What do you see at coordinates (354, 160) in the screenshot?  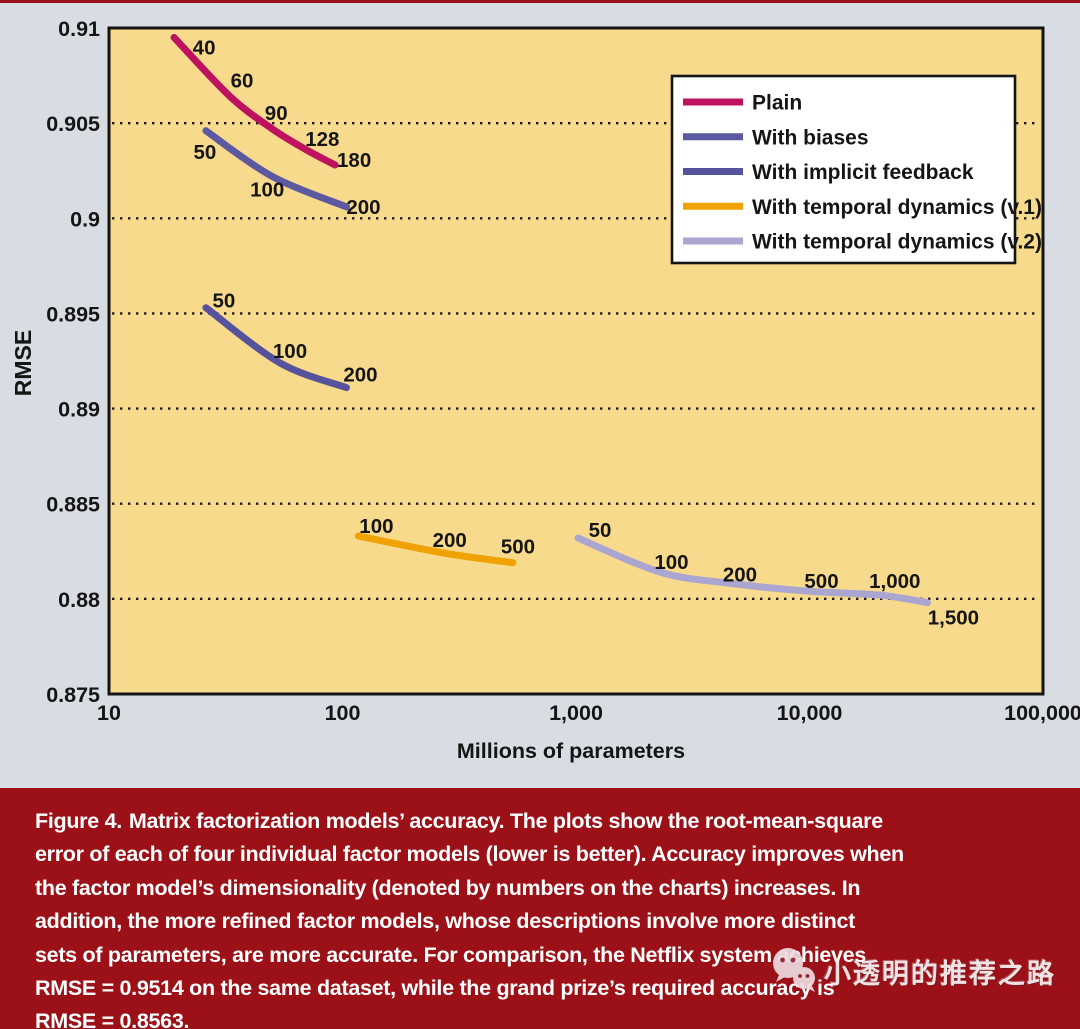 I see `point-label: 180` at bounding box center [354, 160].